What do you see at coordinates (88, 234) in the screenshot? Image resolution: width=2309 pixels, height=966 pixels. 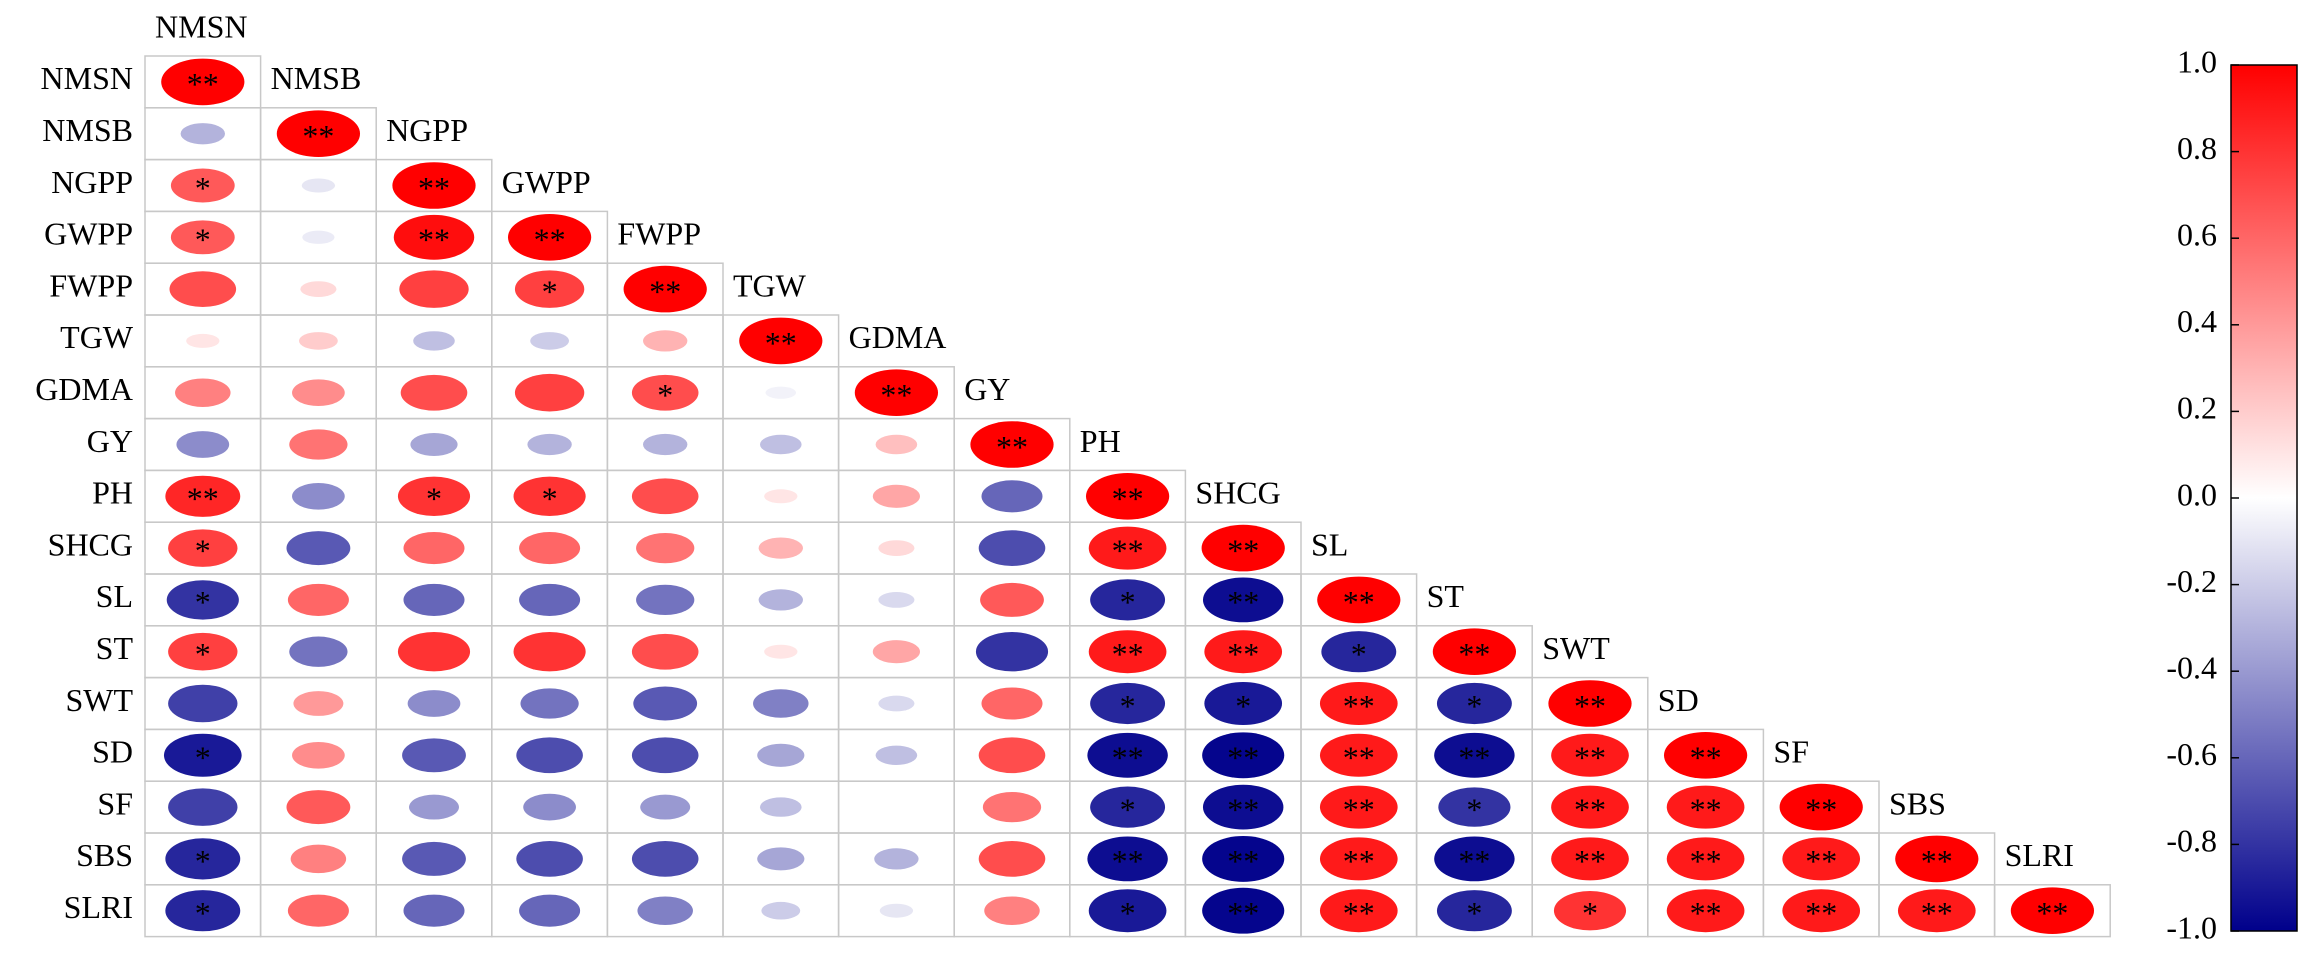 I see `row-label: GWPP` at bounding box center [88, 234].